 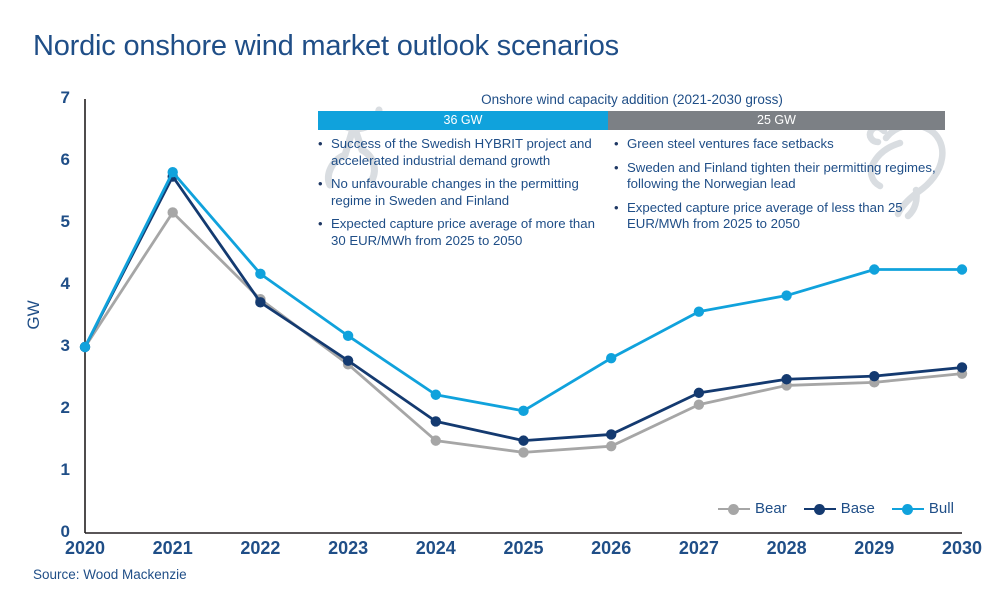 I want to click on segment-bar-bull: 36 GW, so click(x=463, y=120).